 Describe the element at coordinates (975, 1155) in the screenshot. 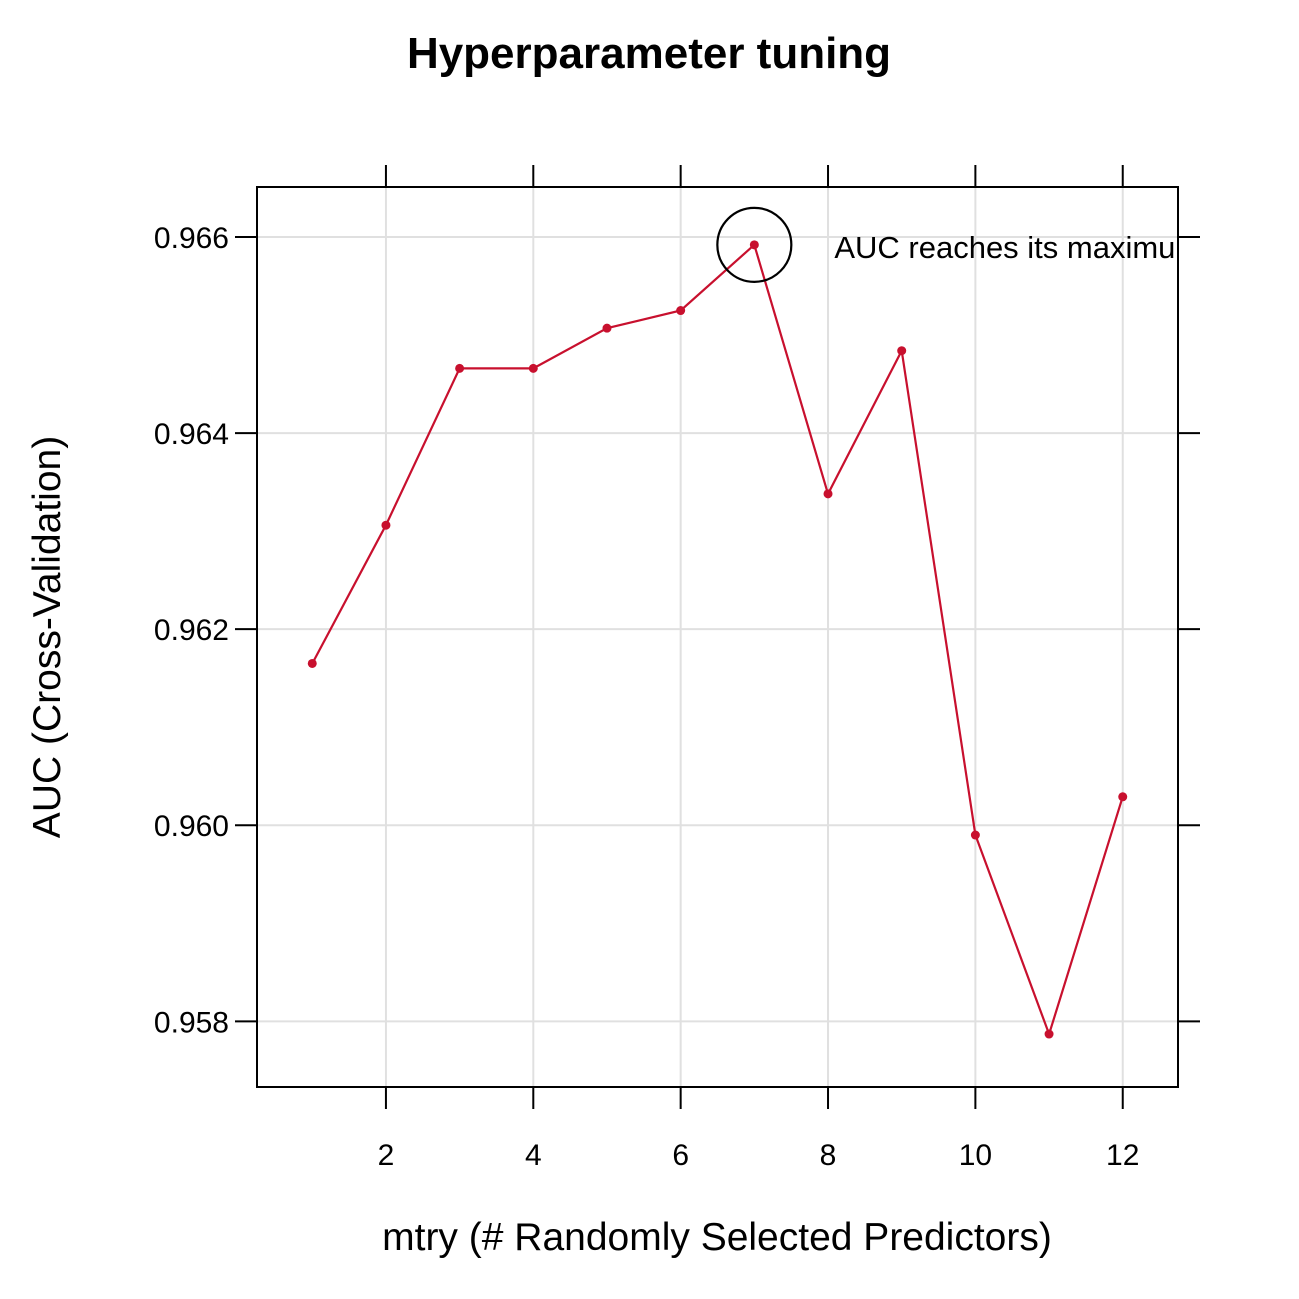

I see `x-tick-label: 10` at that location.